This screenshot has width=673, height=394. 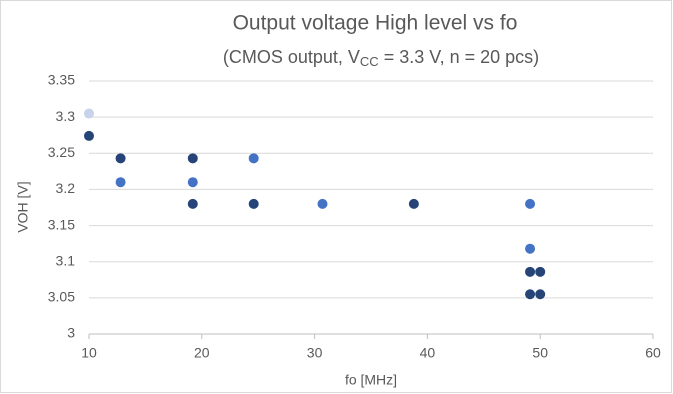 I want to click on x-tick-label: 10, so click(x=89, y=353).